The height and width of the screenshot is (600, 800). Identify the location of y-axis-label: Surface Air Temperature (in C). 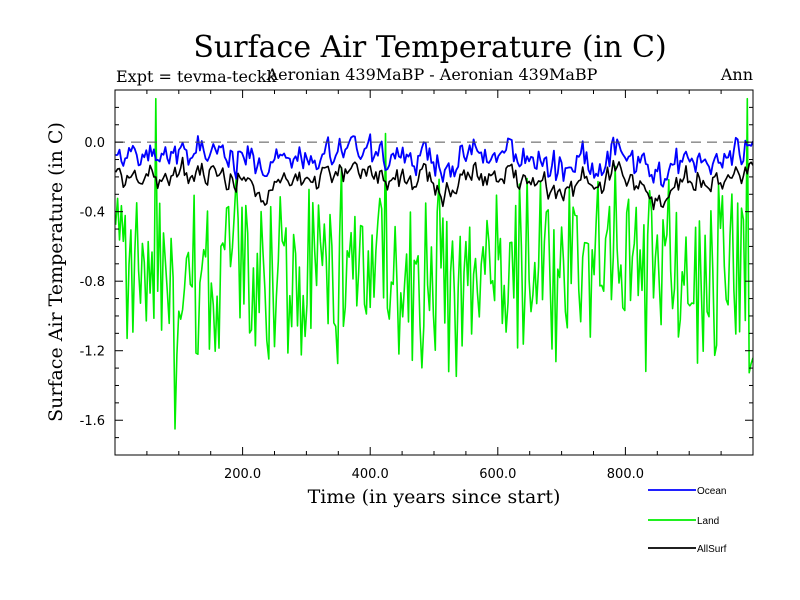
(56, 272).